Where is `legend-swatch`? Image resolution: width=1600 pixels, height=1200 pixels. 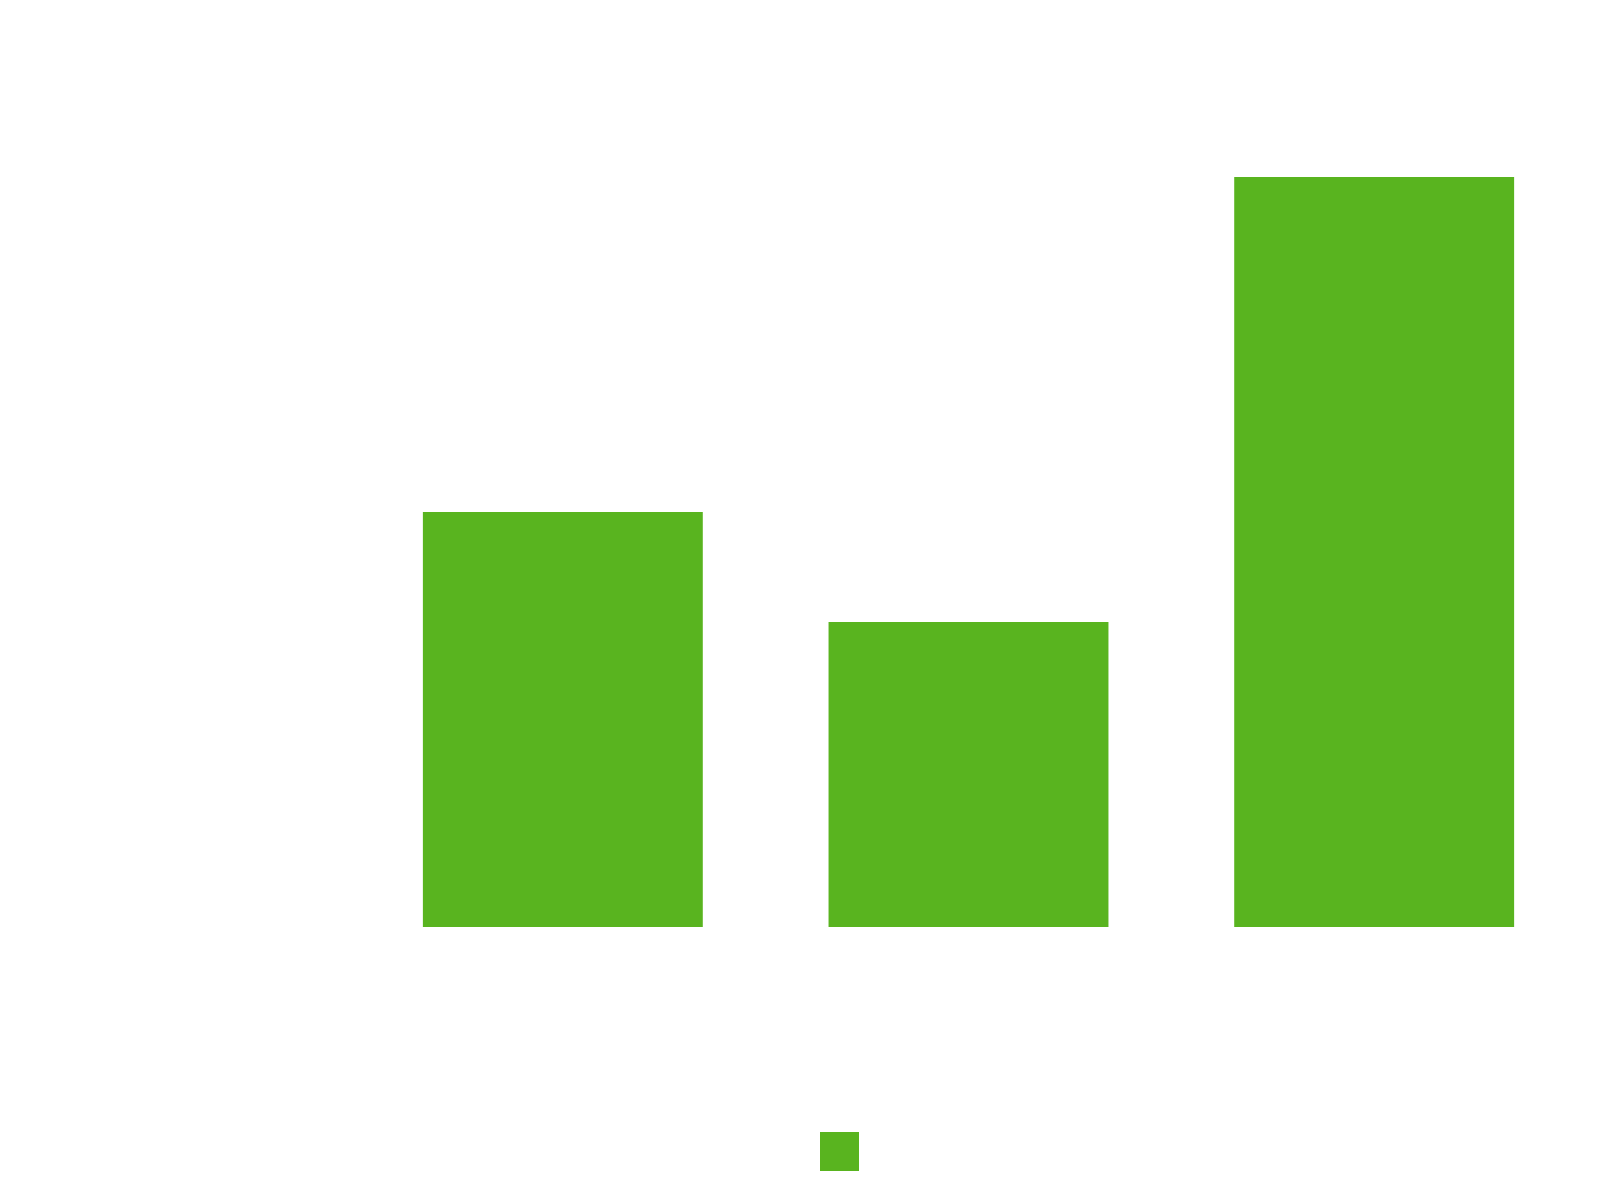 legend-swatch is located at coordinates (839, 1151).